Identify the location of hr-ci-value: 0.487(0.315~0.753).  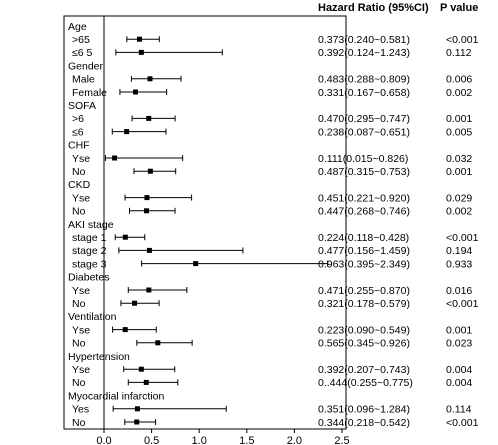
(364, 172).